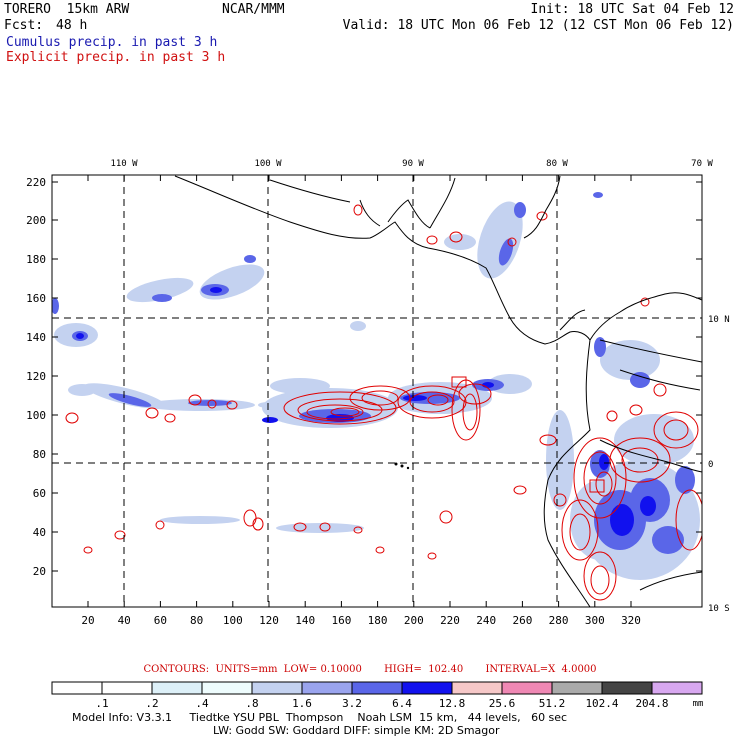 The height and width of the screenshot is (740, 740). I want to click on colorbar-label: .2, so click(151, 703).